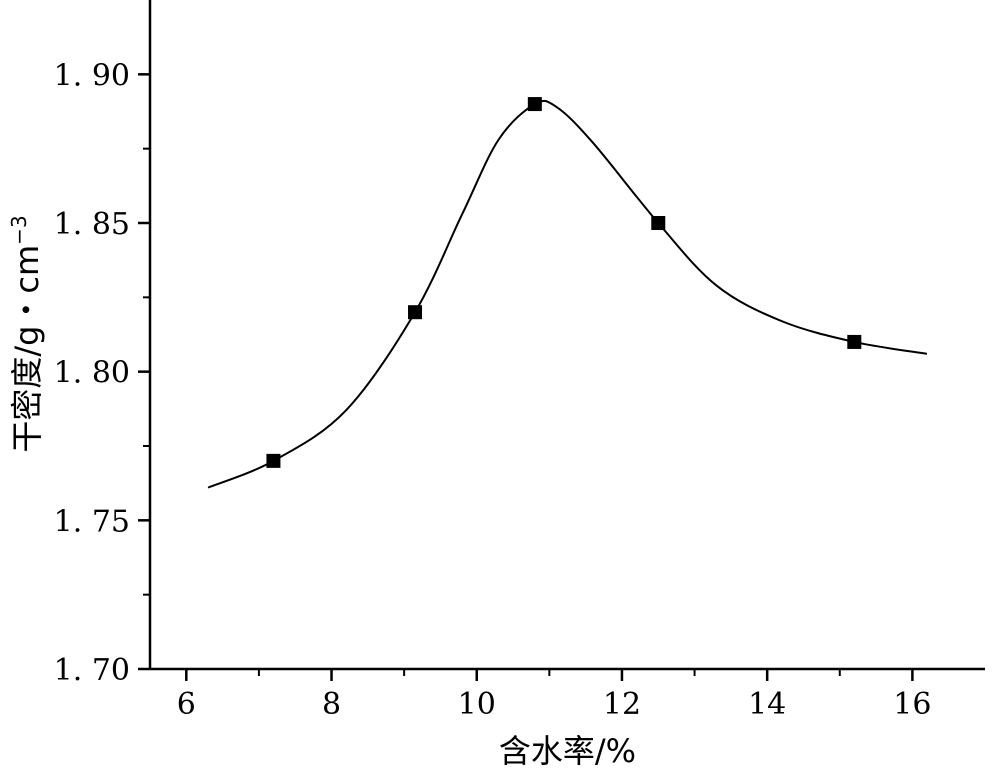  Describe the element at coordinates (19, 229) in the screenshot. I see `y-axis-title-superscript: −3` at that location.